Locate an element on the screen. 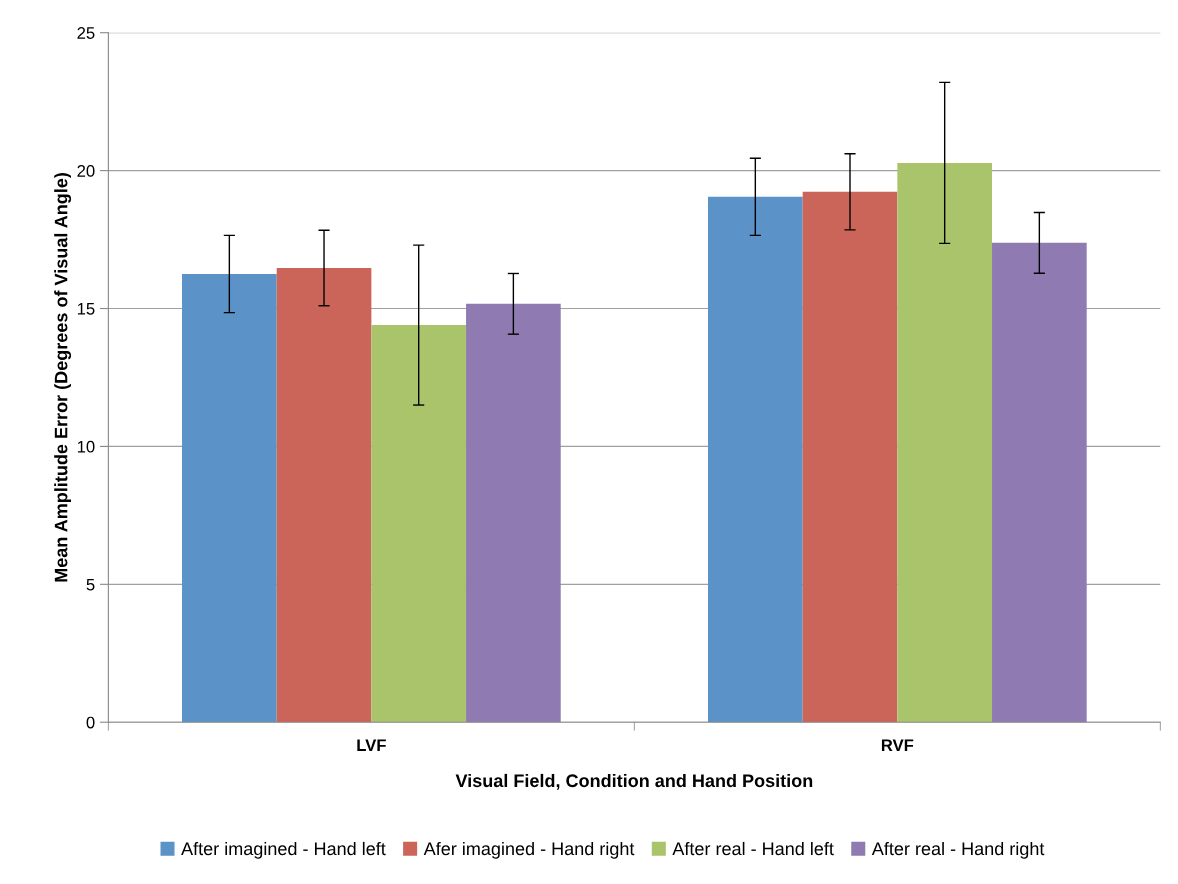 The height and width of the screenshot is (884, 1178). y-axis-title: Mean Amplitude Error (Degrees of Visual Angle) is located at coordinates (63, 377).